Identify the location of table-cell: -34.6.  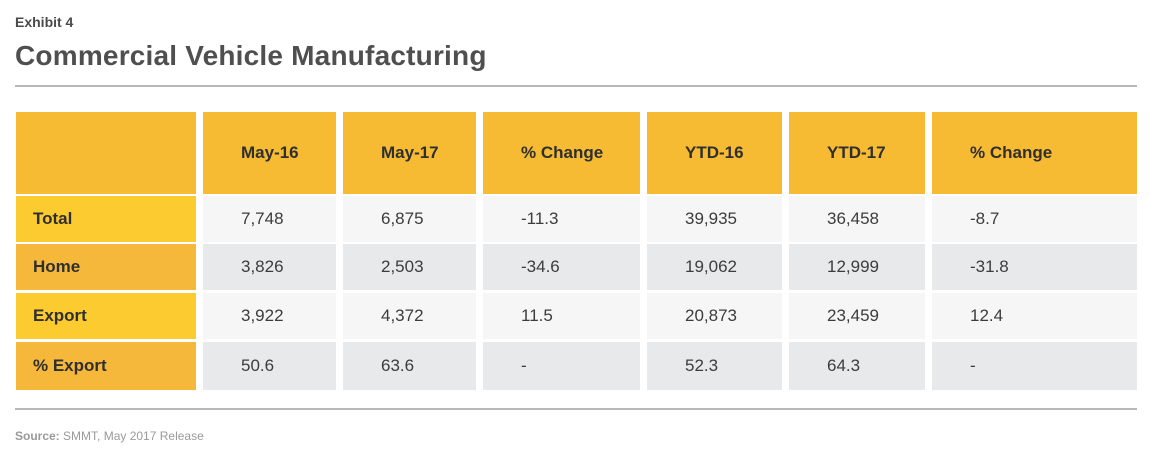
(561, 267).